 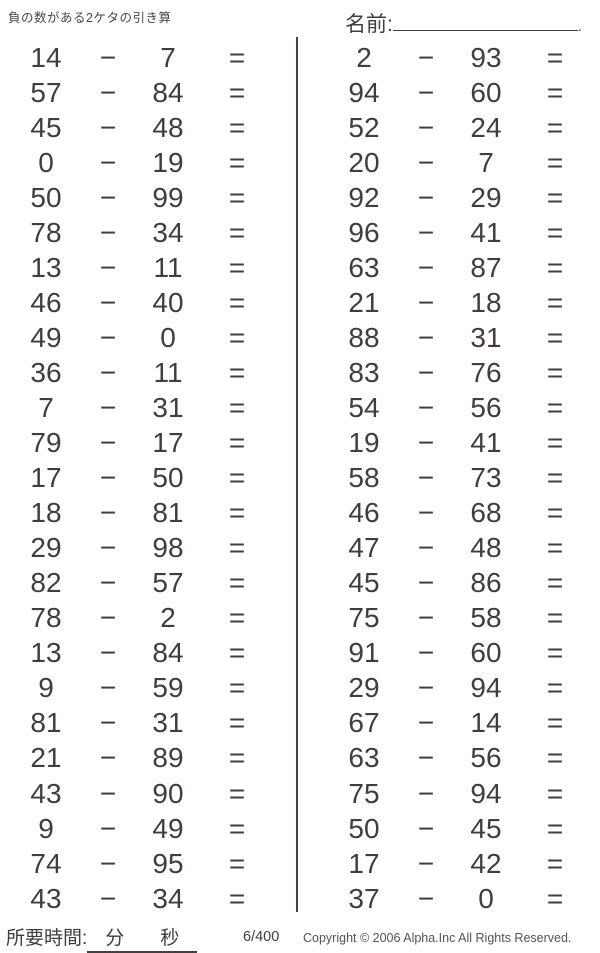 What do you see at coordinates (486, 513) in the screenshot?
I see `operand-2: 68` at bounding box center [486, 513].